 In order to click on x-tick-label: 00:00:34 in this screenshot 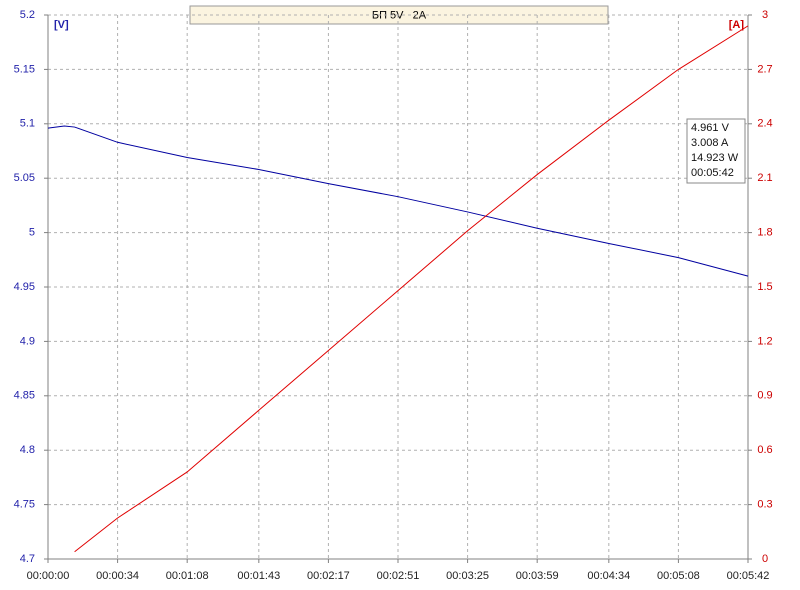, I will do `click(117, 576)`.